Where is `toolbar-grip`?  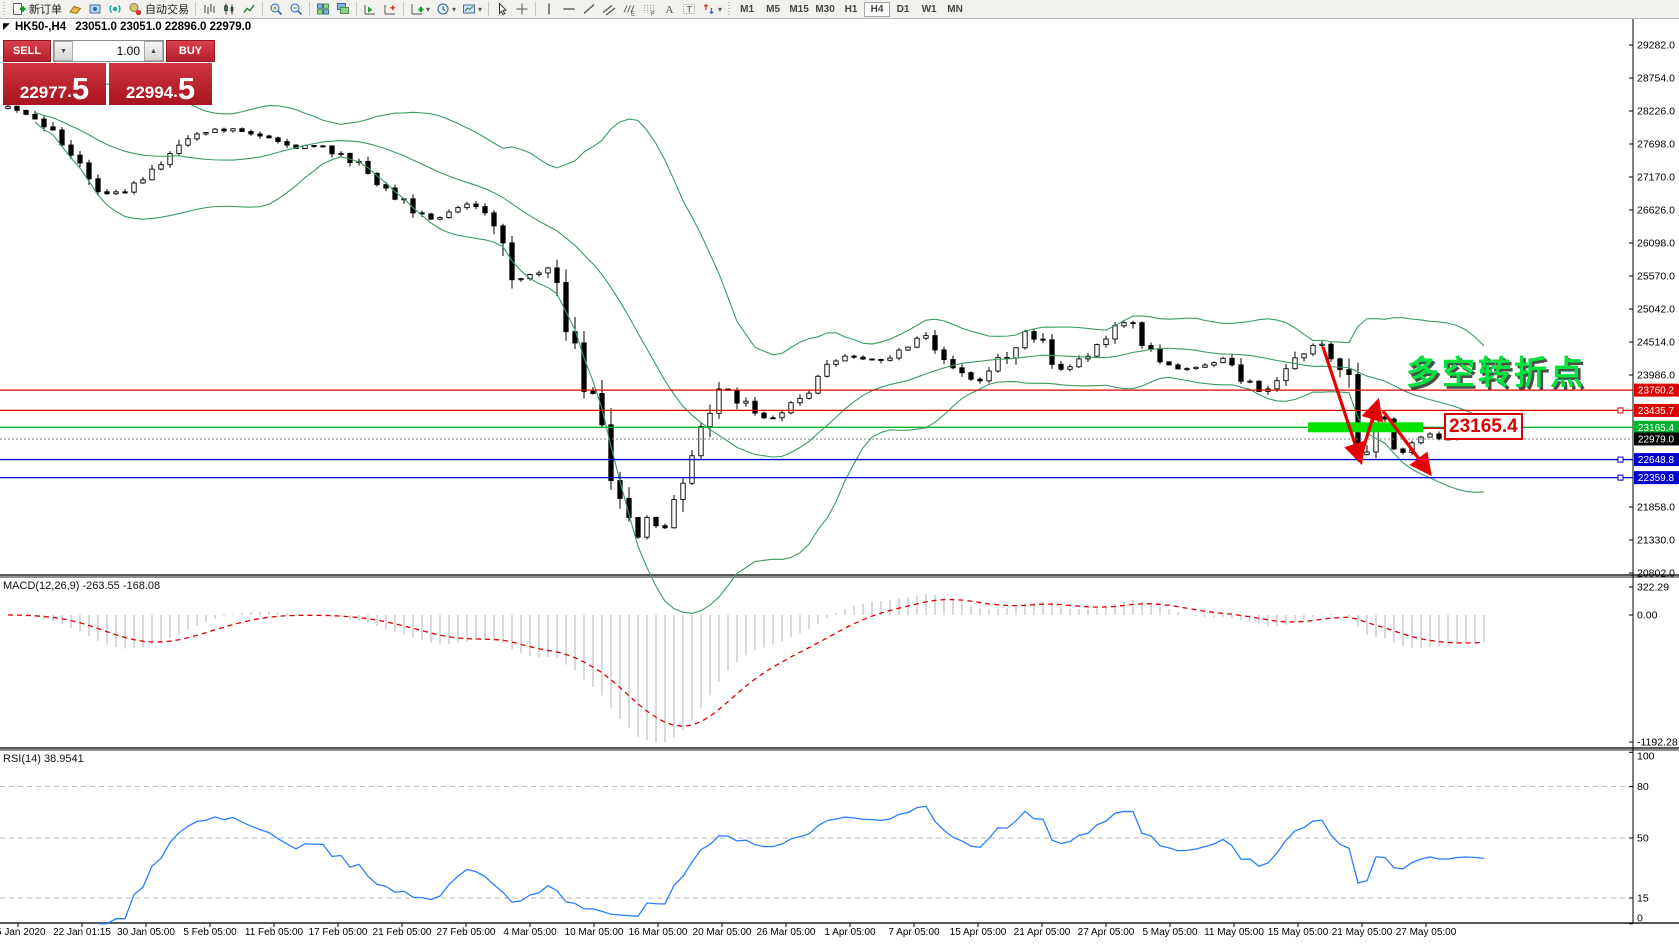
toolbar-grip is located at coordinates (730, 9).